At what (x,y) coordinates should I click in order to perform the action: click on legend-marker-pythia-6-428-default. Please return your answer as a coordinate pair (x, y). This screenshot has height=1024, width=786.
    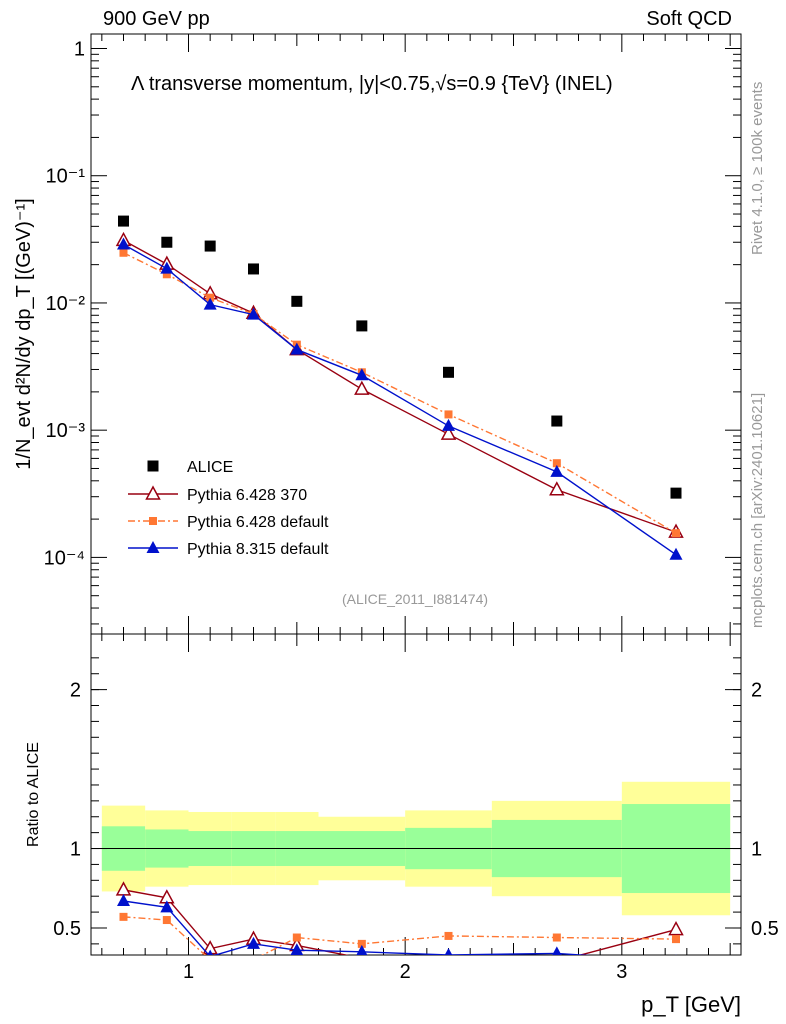
    Looking at the image, I should click on (153, 521).